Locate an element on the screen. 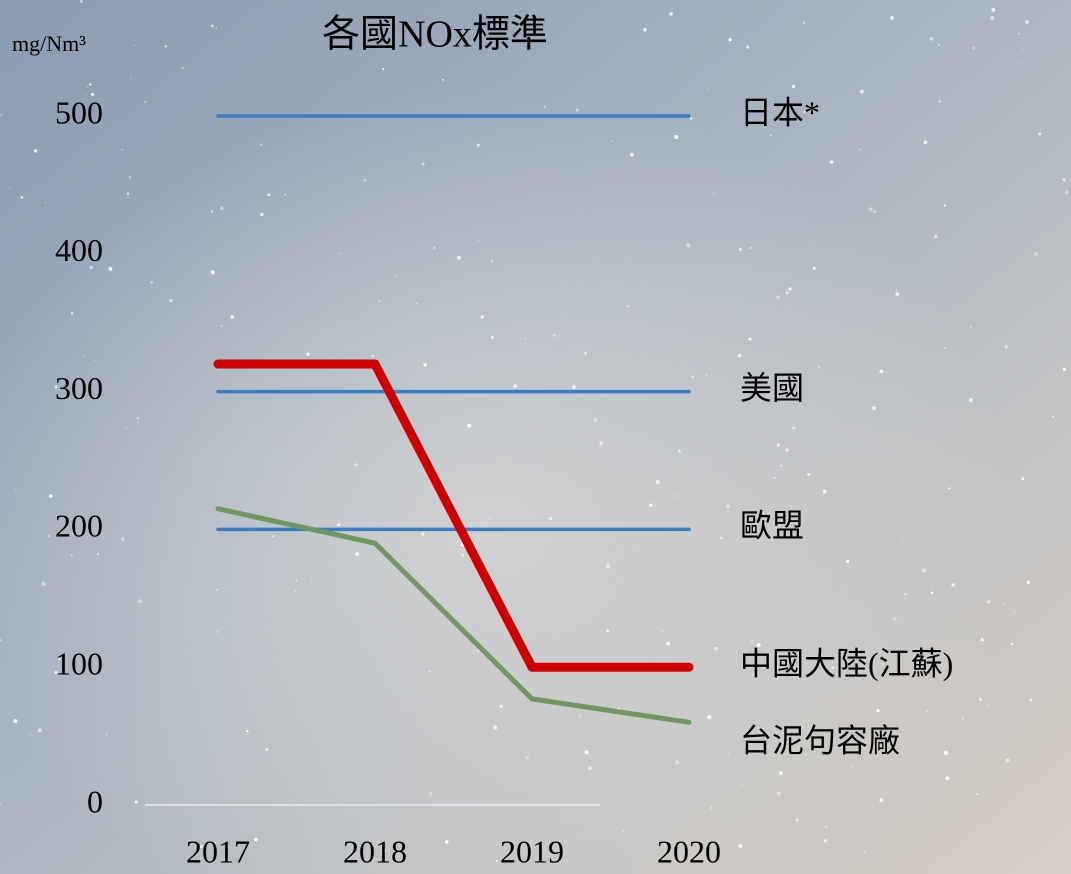 The height and width of the screenshot is (874, 1071). series-label: 台泥句容廠 is located at coordinates (820, 741).